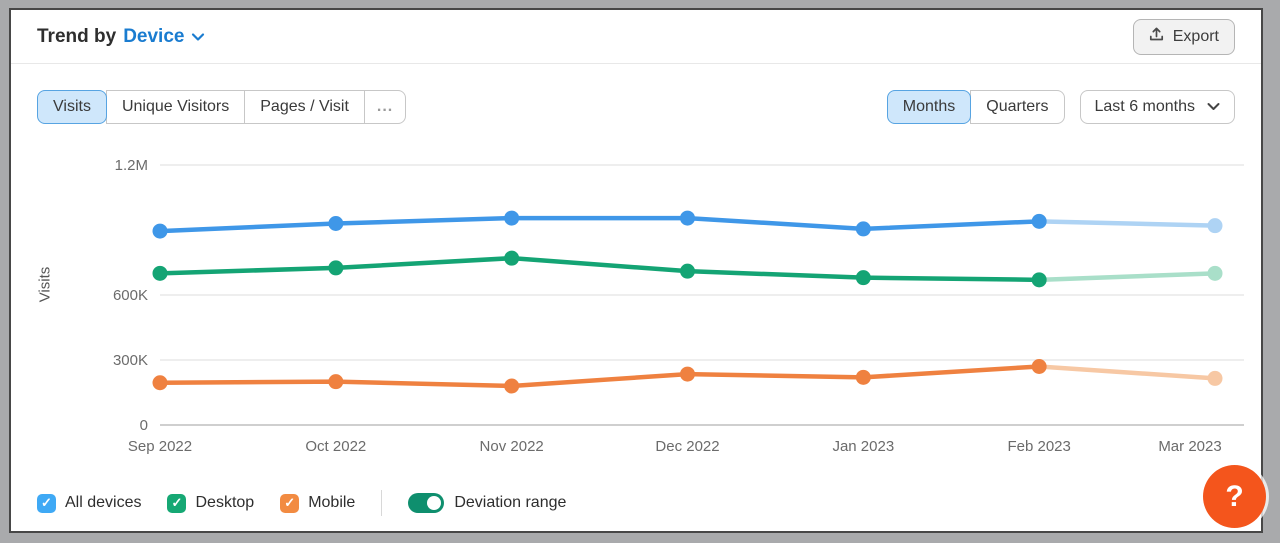  What do you see at coordinates (130, 360) in the screenshot?
I see `svg-text: 300K` at bounding box center [130, 360].